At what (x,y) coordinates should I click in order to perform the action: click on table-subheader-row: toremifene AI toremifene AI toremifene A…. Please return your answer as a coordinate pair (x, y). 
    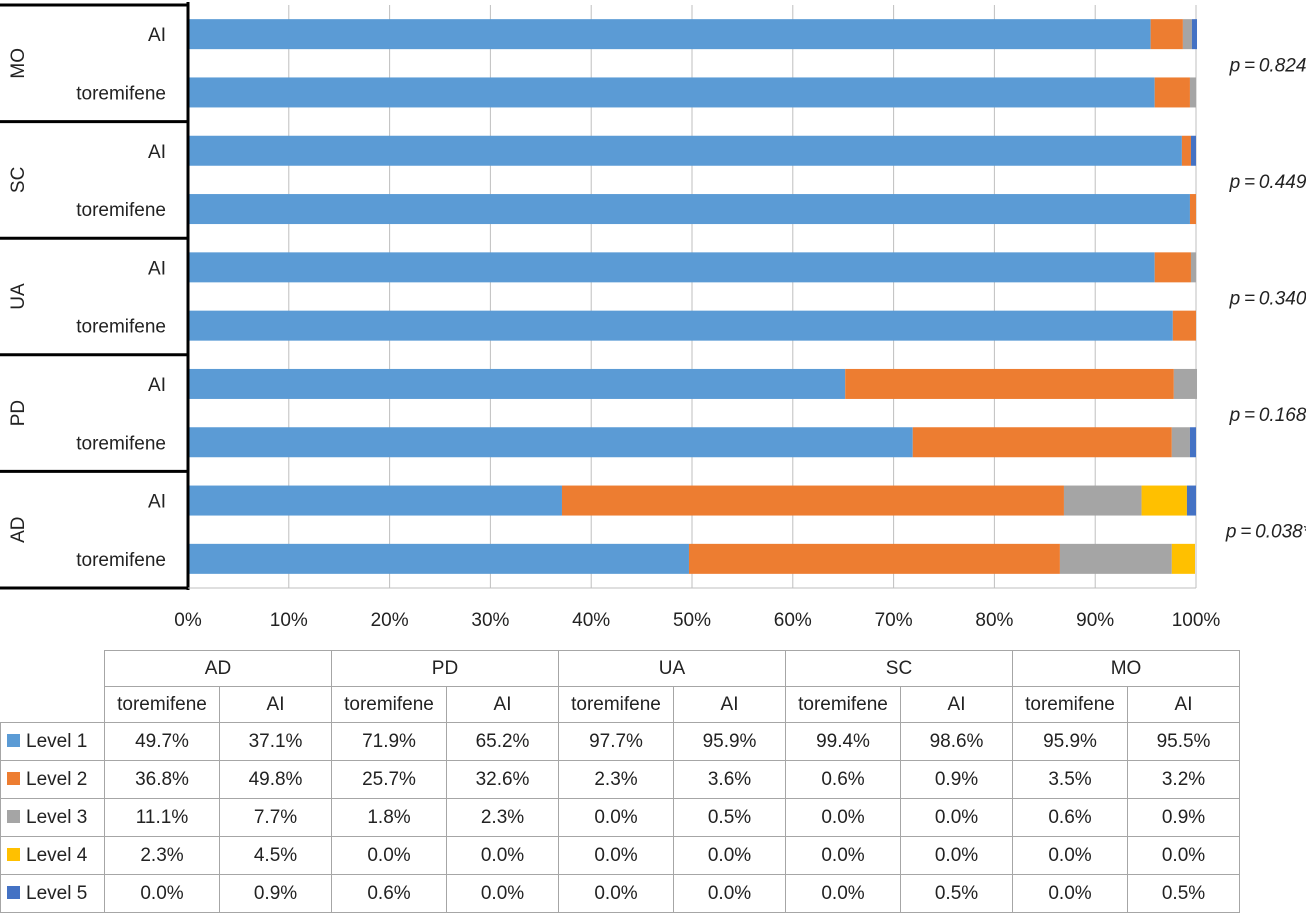
    Looking at the image, I should click on (620, 704).